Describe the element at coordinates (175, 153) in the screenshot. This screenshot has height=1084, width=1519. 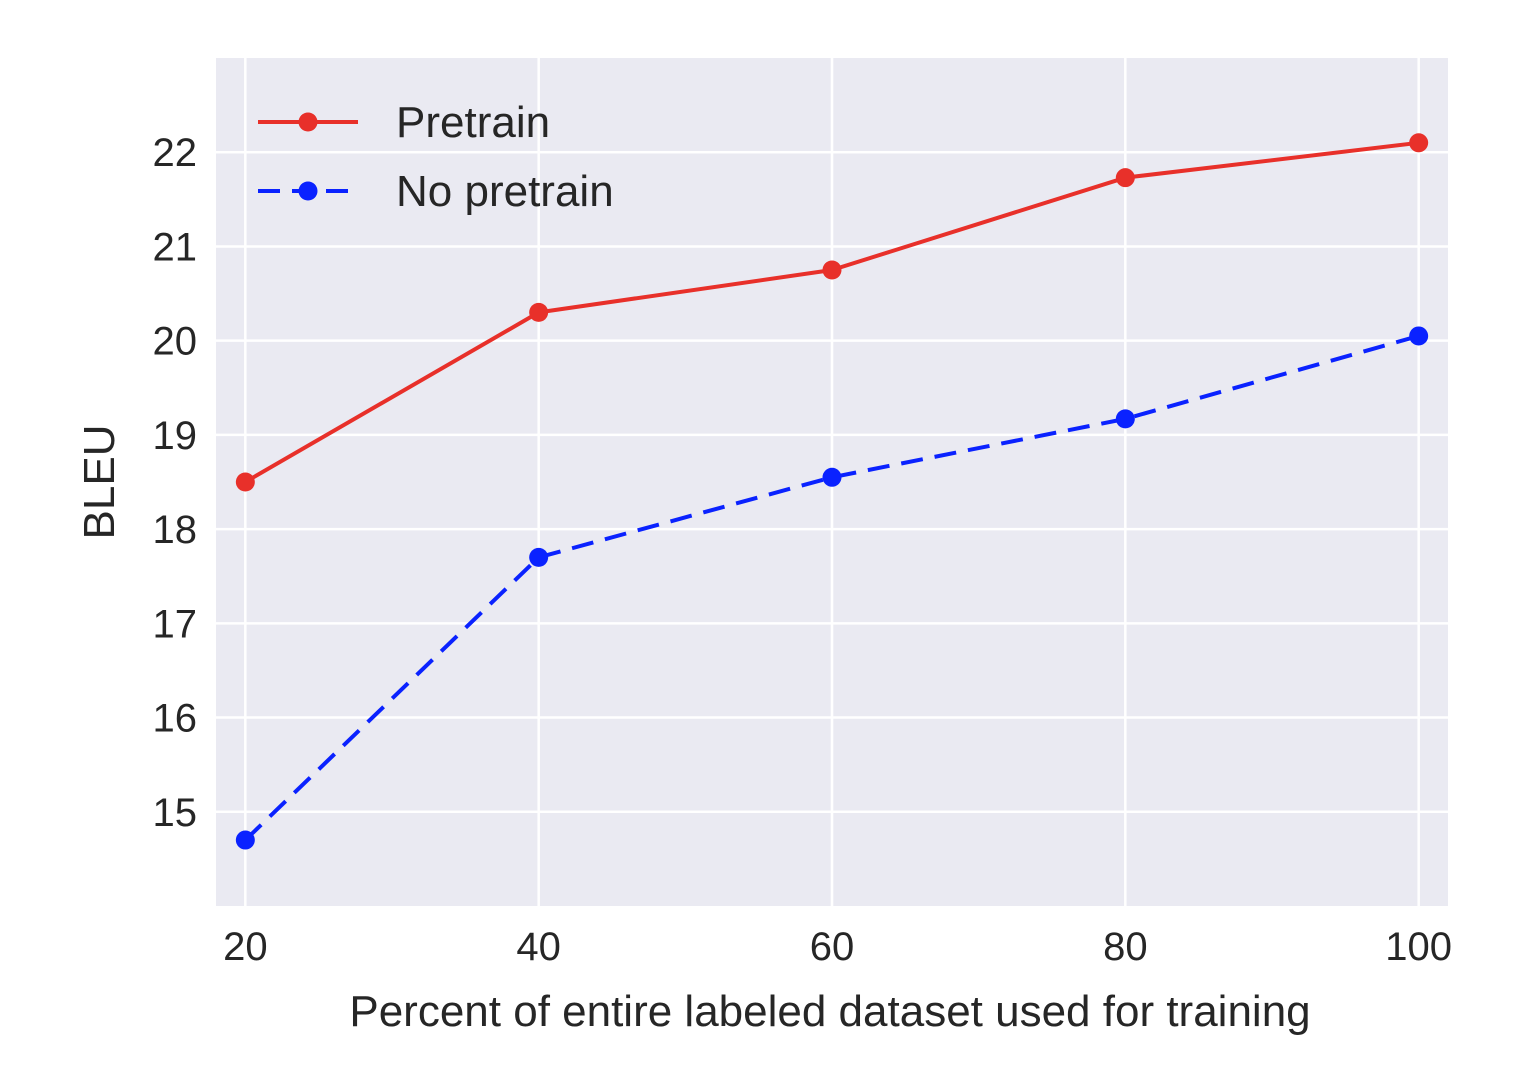
I see `y-tick-label: 22` at that location.